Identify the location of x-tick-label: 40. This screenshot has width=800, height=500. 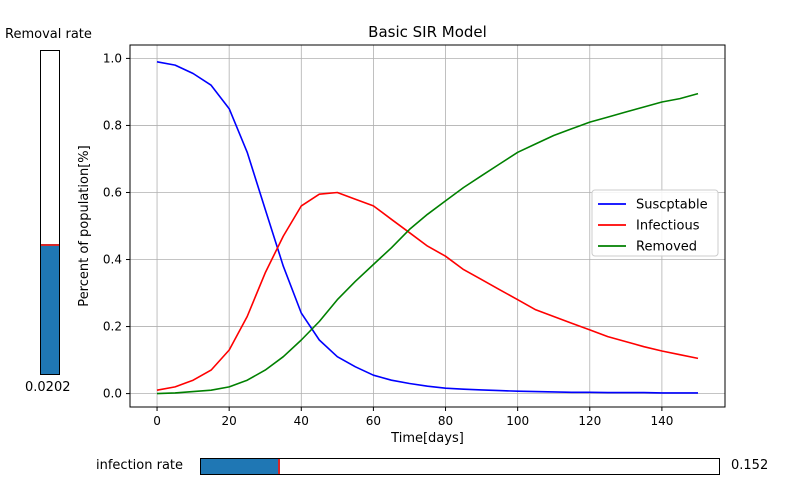
(301, 421).